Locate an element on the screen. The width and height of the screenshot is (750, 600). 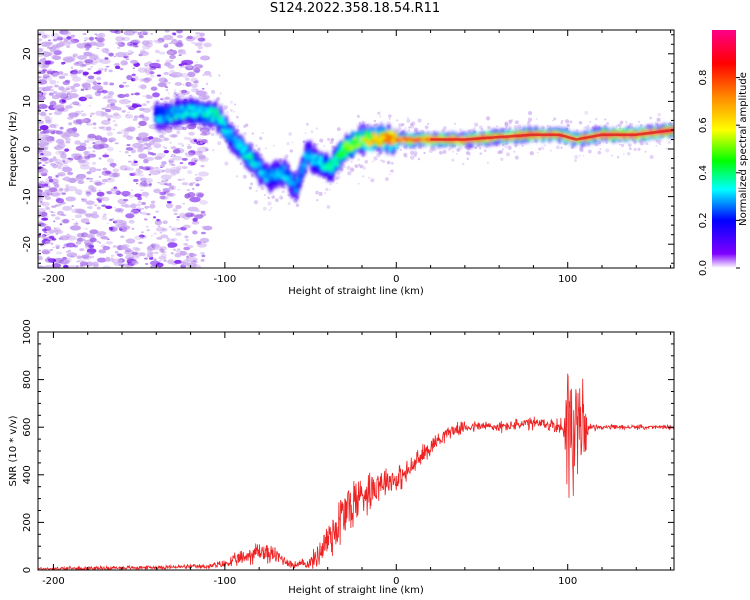
x-tick-label: -200 is located at coordinates (53, 279).